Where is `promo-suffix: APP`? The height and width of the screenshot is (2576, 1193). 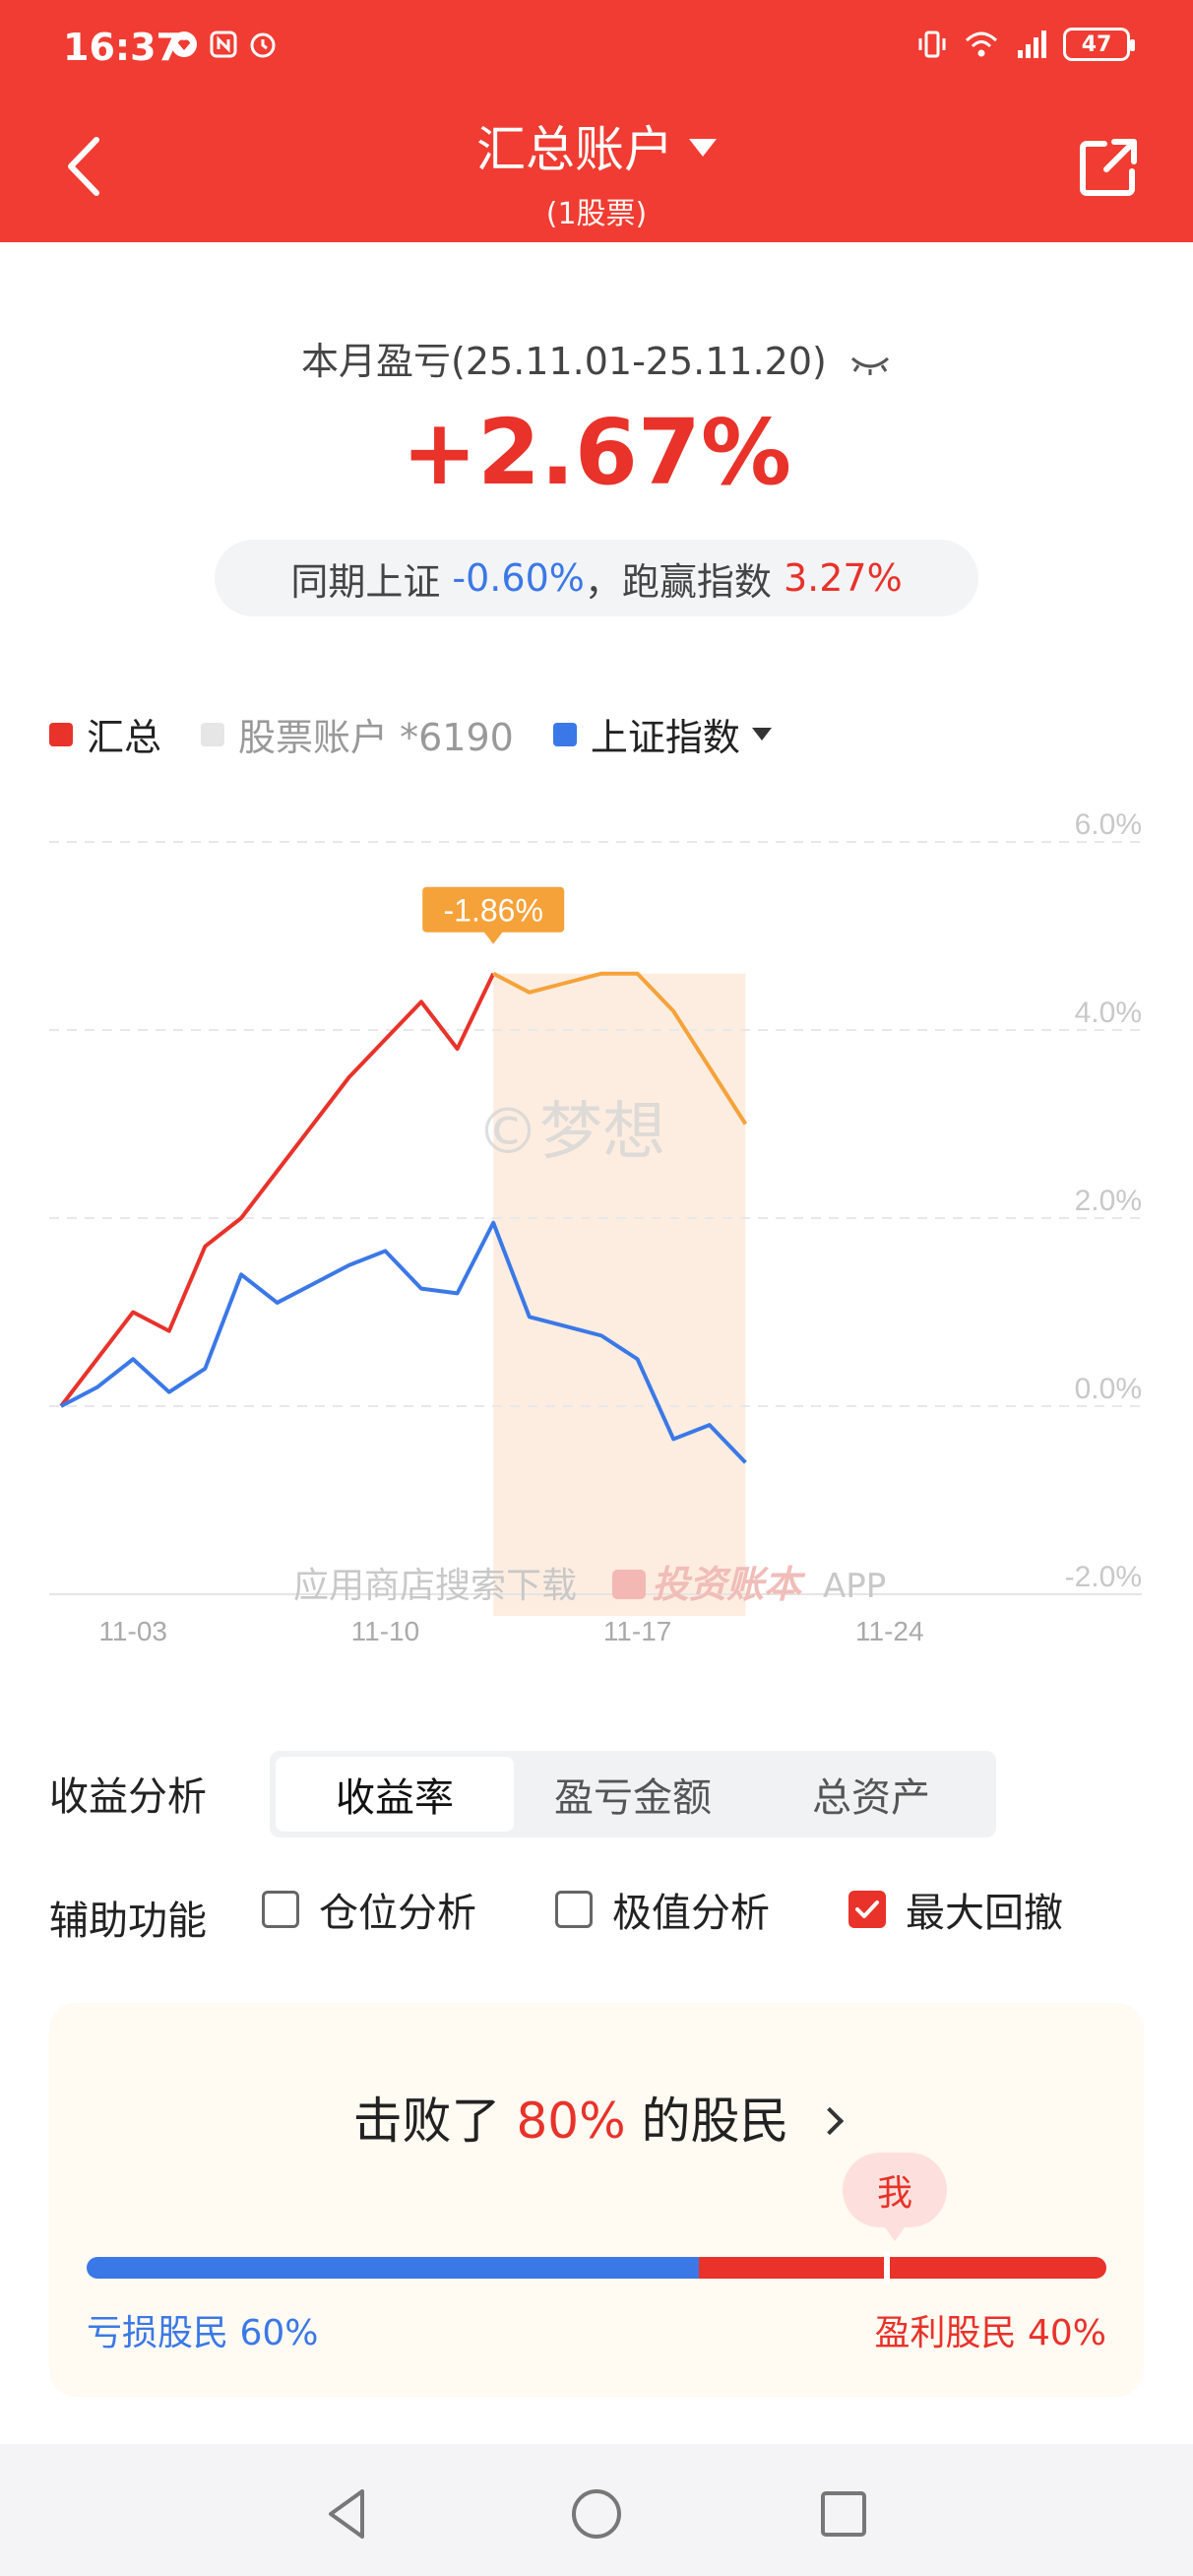 promo-suffix: APP is located at coordinates (854, 1586).